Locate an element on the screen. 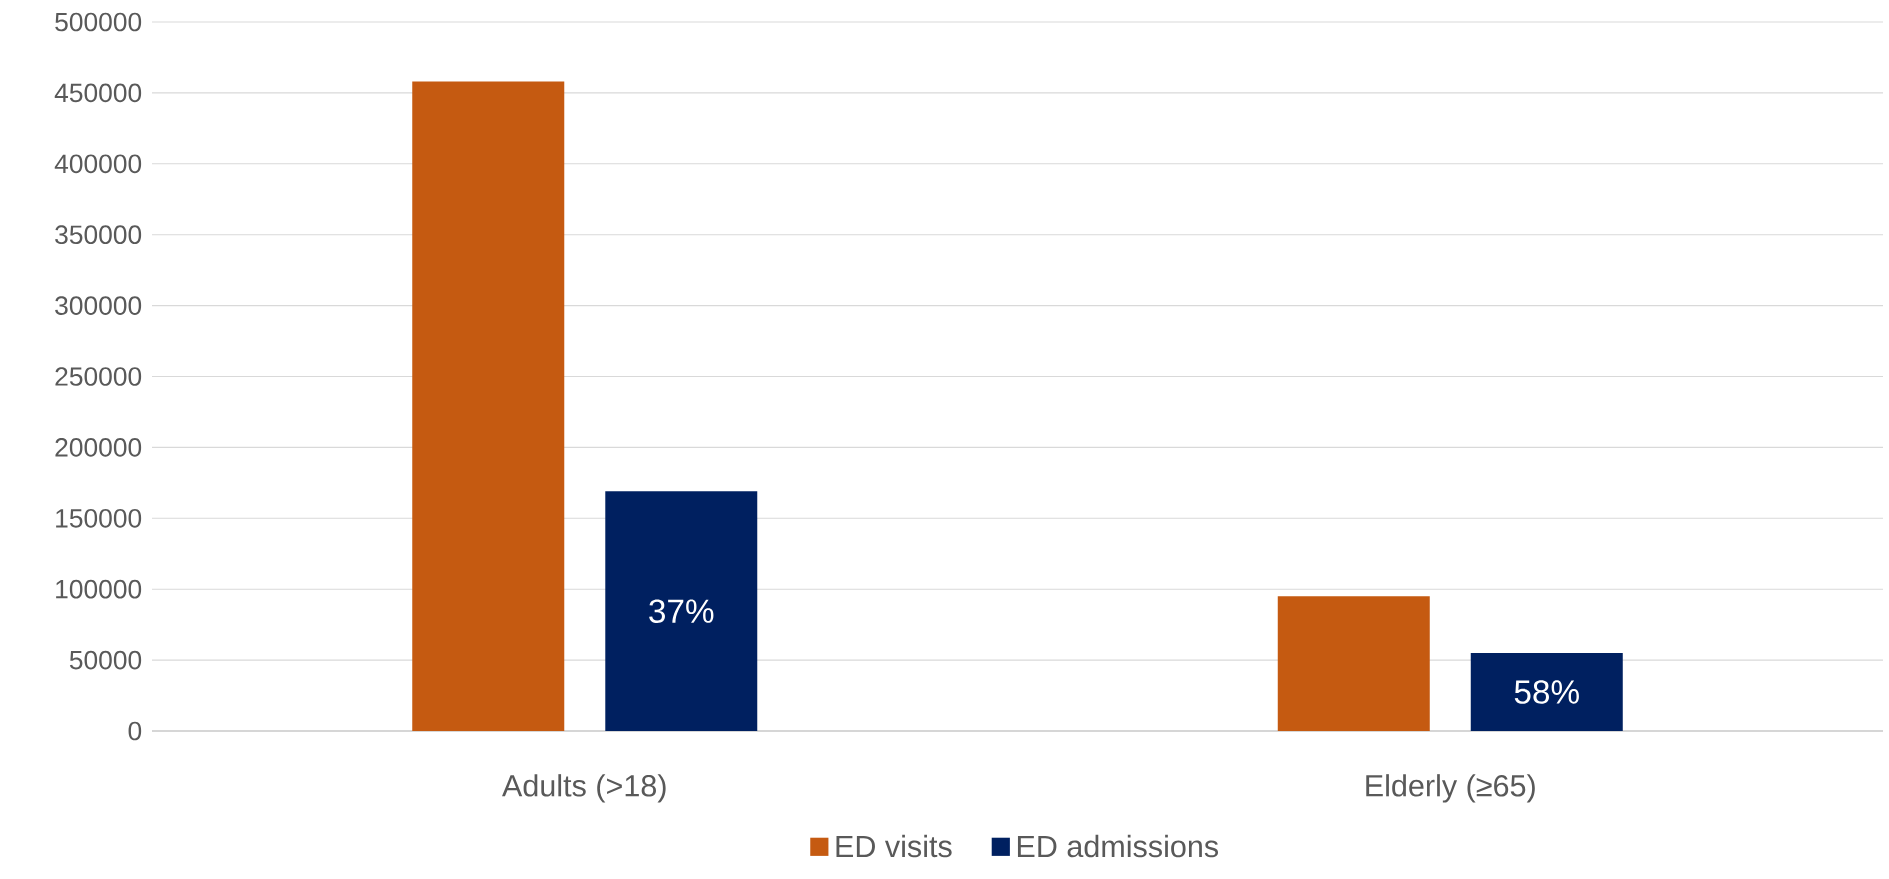  legend-label: ED visits is located at coordinates (894, 846).